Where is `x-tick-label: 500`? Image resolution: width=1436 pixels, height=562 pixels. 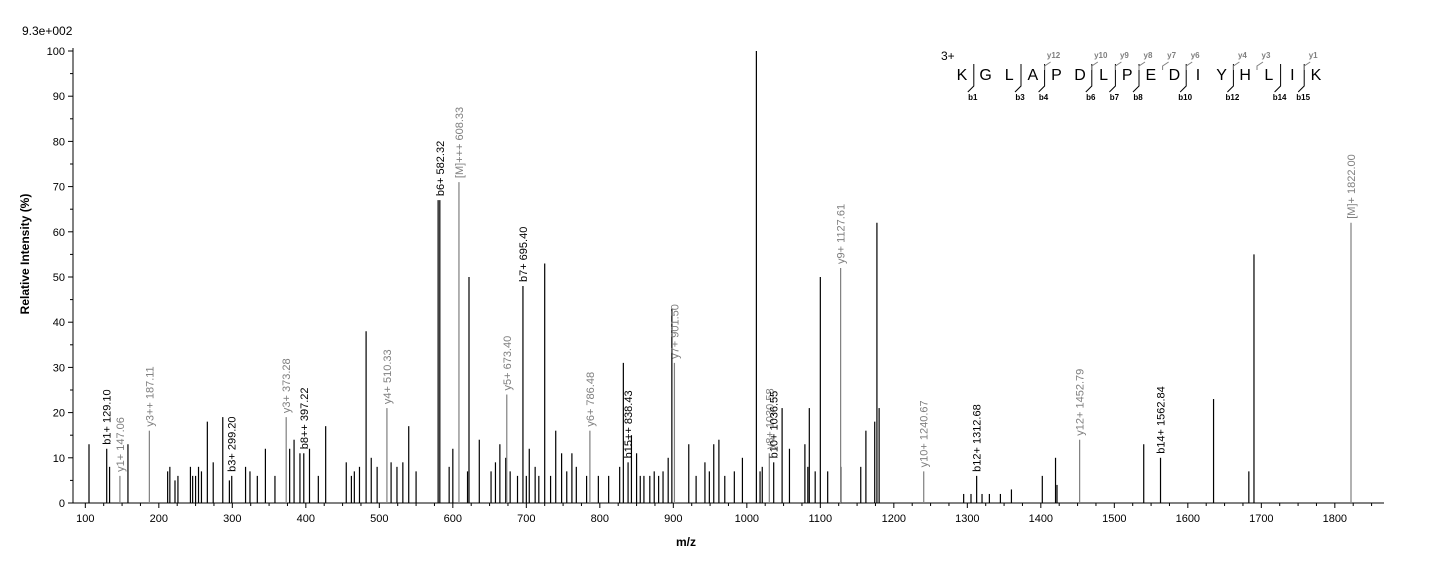 x-tick-label: 500 is located at coordinates (379, 519).